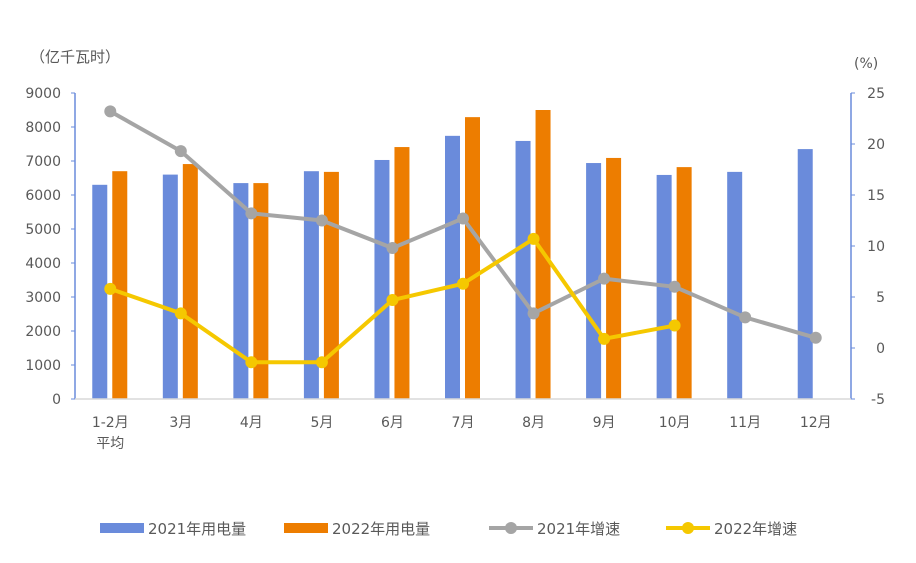  What do you see at coordinates (876, 247) in the screenshot?
I see `right-tick-label: 10` at bounding box center [876, 247].